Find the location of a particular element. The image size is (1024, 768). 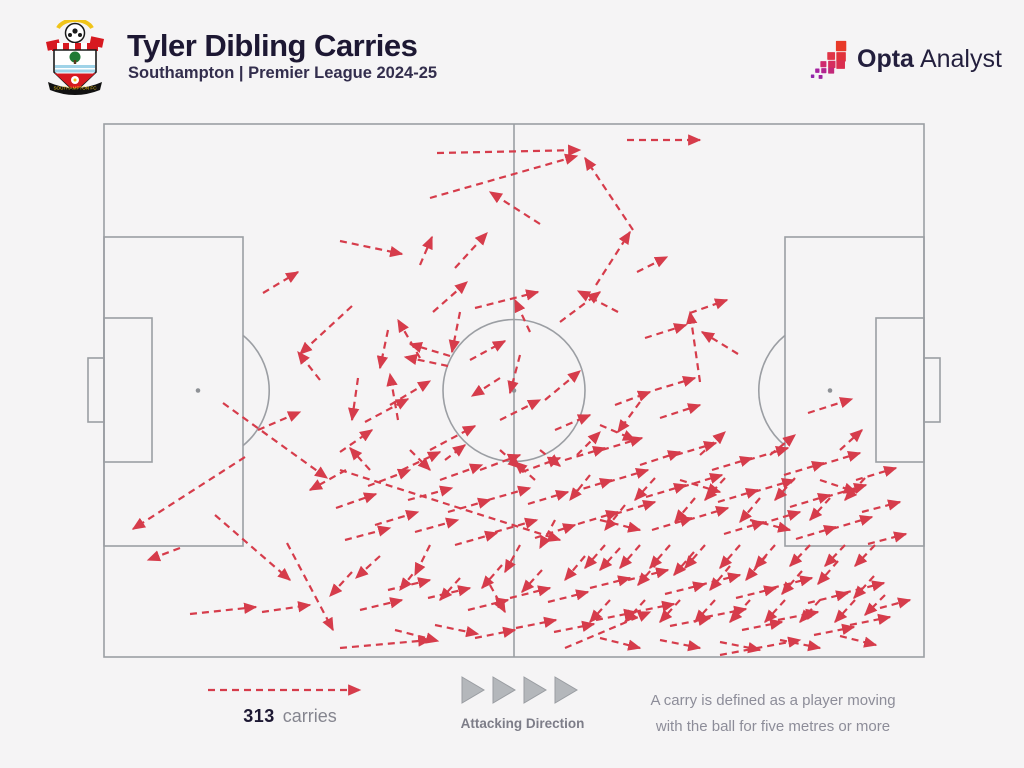

penalty-spot-left is located at coordinates (198, 390).